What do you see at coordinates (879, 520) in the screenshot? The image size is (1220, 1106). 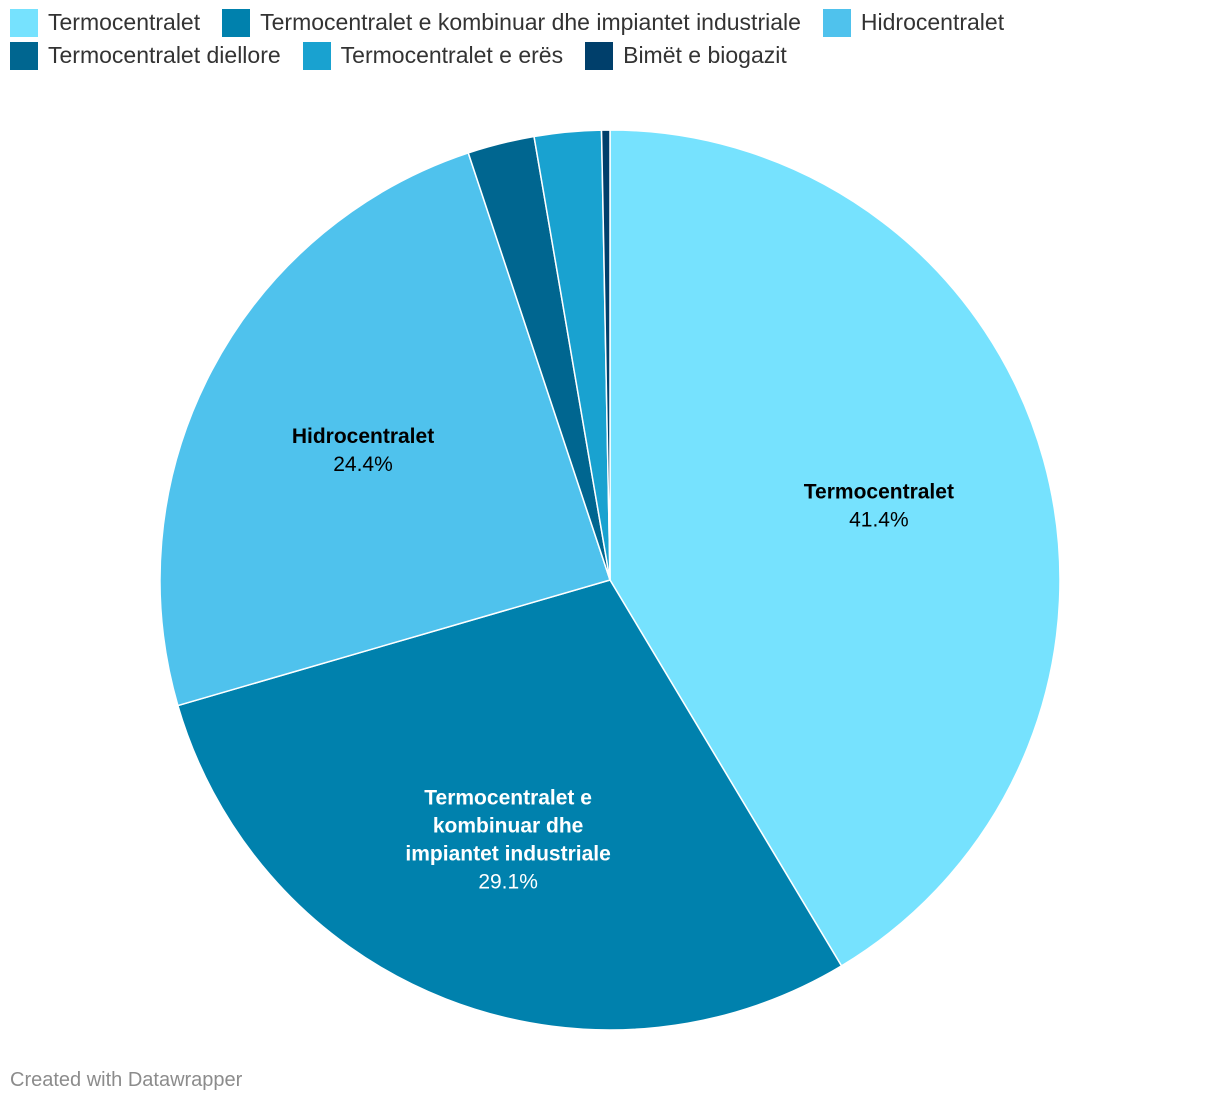 I see `slice-label-value: 41.4%` at bounding box center [879, 520].